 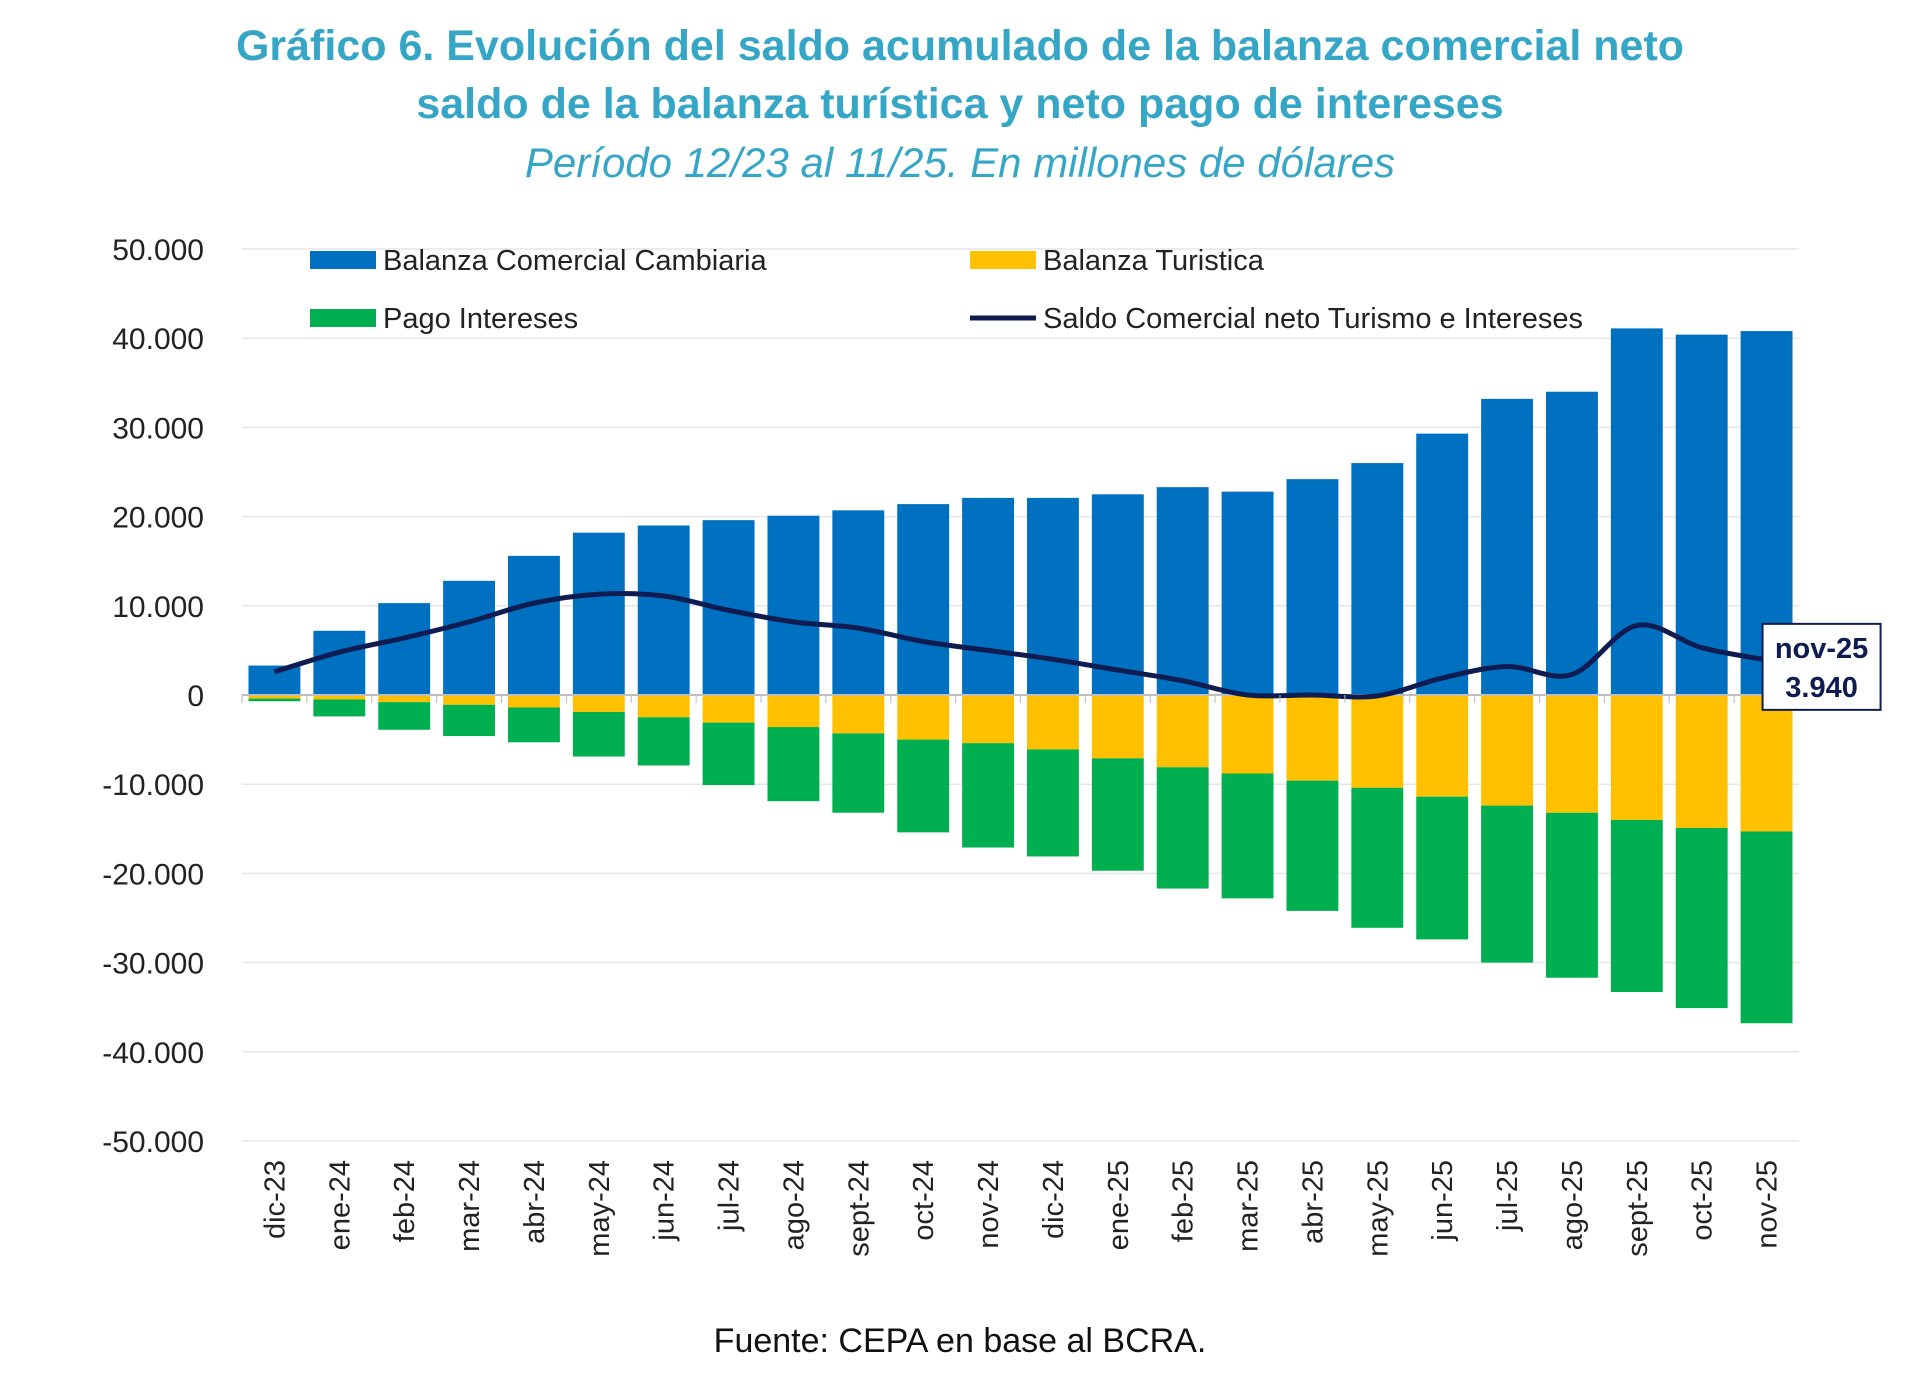 I want to click on annotation-nov-25: nov-25 3.940, so click(x=1821, y=666).